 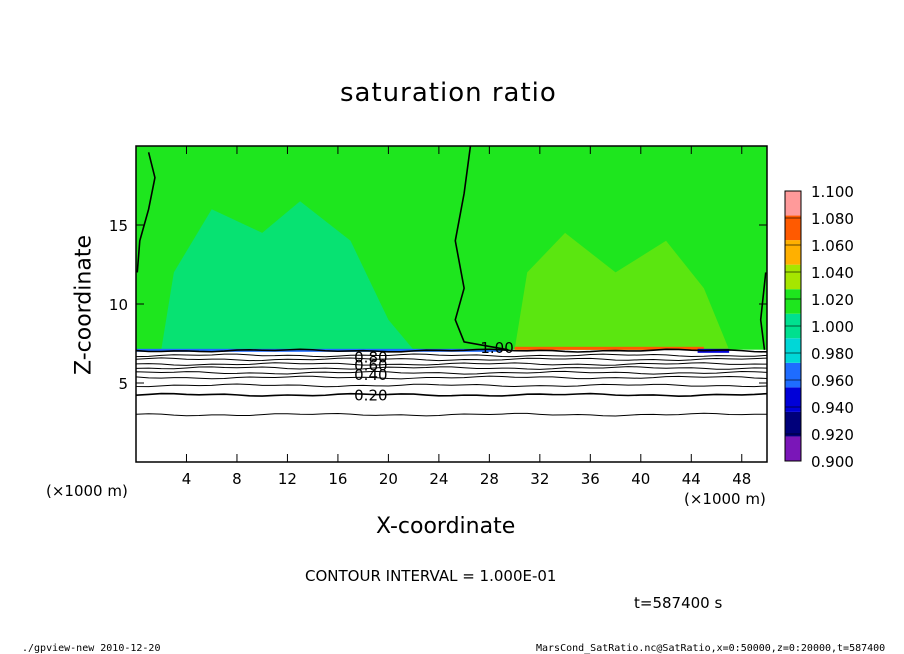 I want to click on colorbar-label: 1.100, so click(x=832, y=192).